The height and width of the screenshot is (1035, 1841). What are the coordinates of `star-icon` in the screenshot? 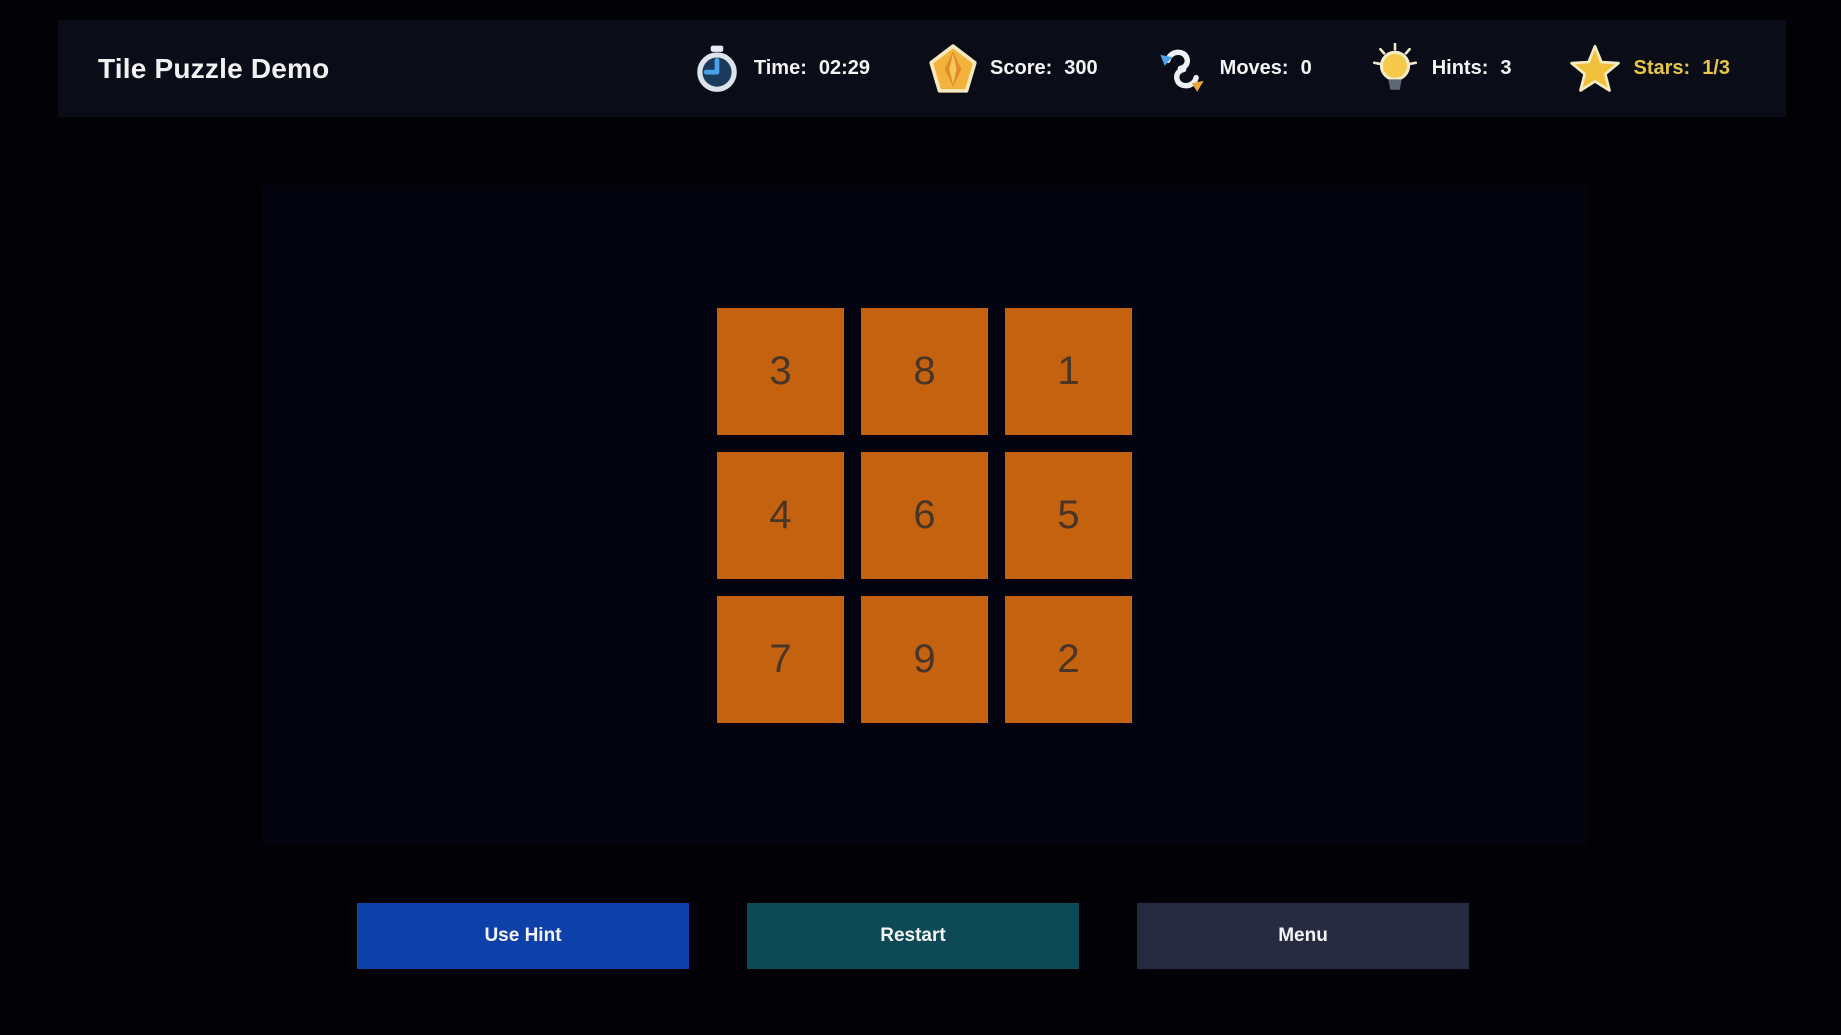 It's located at (1595, 69).